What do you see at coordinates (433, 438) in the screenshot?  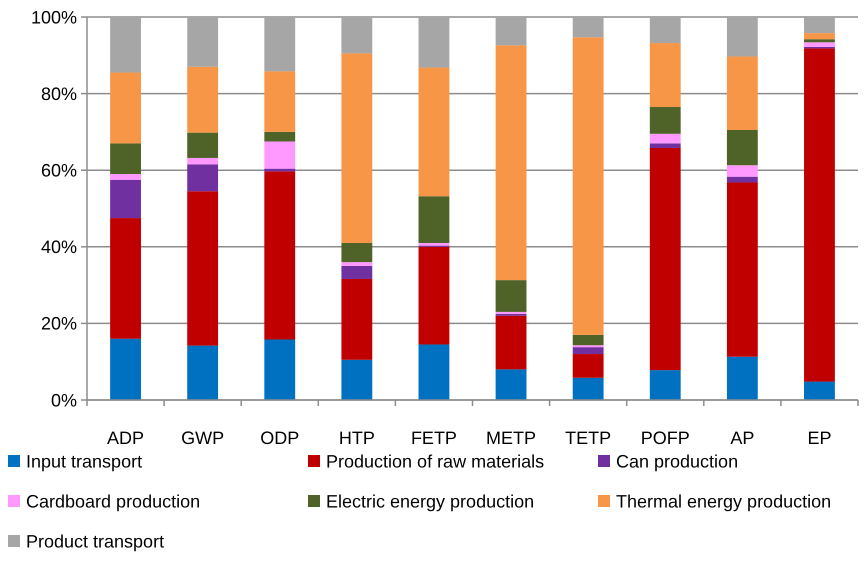 I see `x-tick-label: FETP` at bounding box center [433, 438].